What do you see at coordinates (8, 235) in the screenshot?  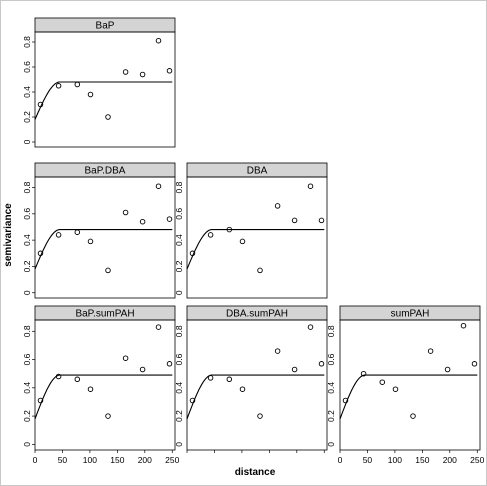 I see `y-axis-title: semivariance` at bounding box center [8, 235].